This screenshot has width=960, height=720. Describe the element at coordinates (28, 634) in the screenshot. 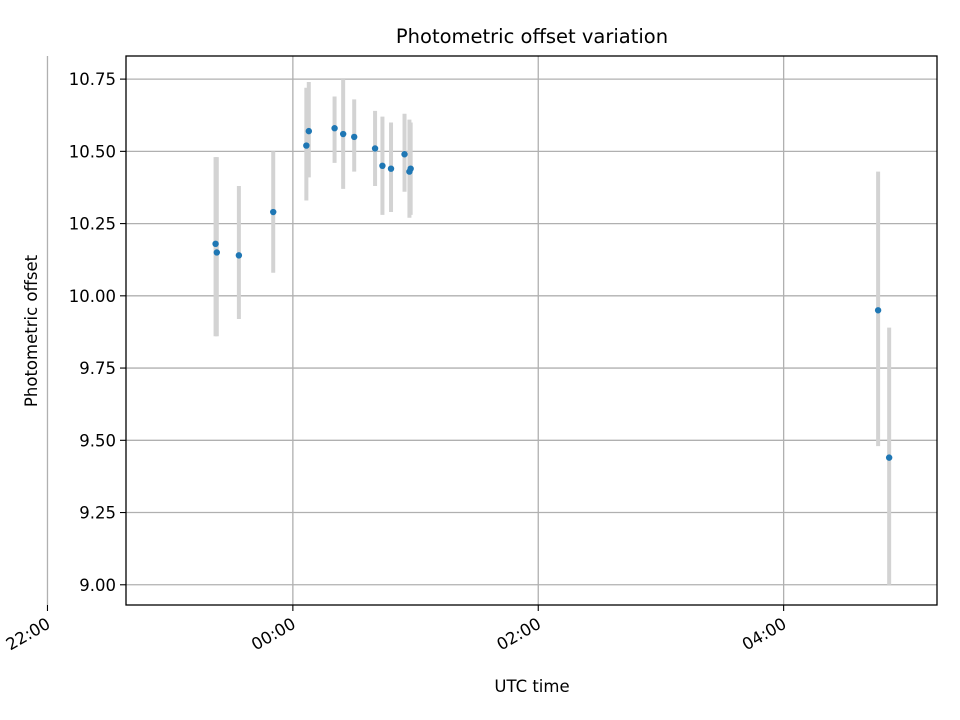

I see `x-tick-label: 22:00` at that location.